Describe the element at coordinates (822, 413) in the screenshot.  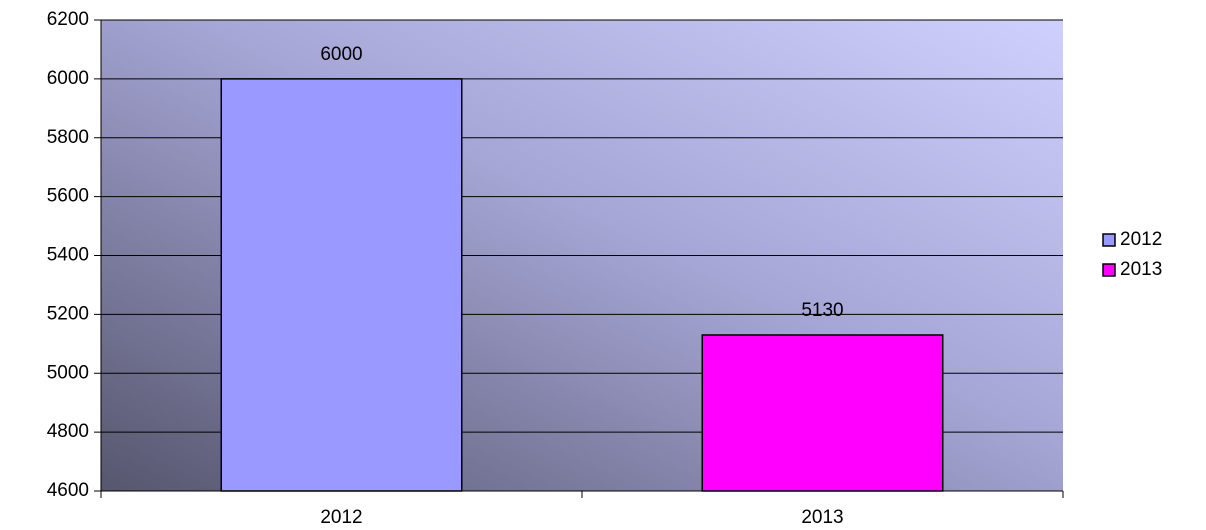
I see `bar` at that location.